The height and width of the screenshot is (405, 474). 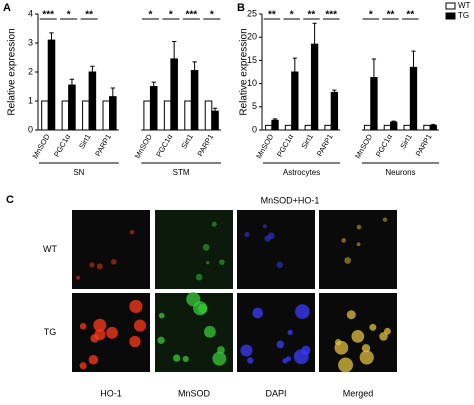 What do you see at coordinates (464, 5) in the screenshot?
I see `legend-label: WT` at bounding box center [464, 5].